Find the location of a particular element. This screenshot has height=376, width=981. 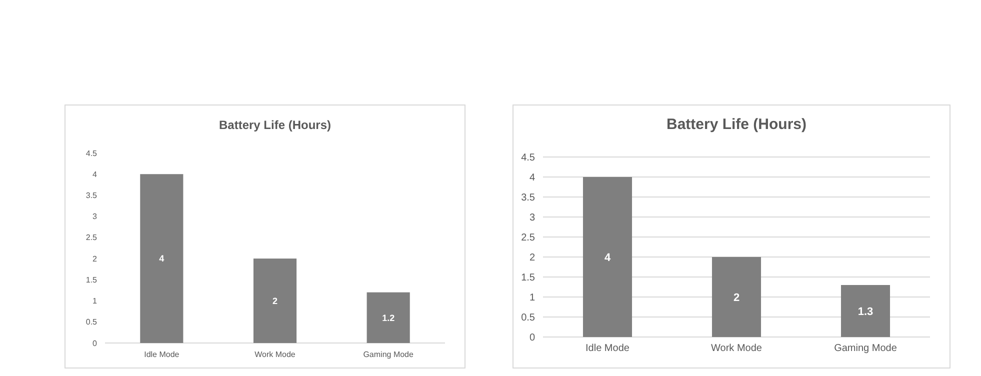

data-label: 1.2 is located at coordinates (388, 317).